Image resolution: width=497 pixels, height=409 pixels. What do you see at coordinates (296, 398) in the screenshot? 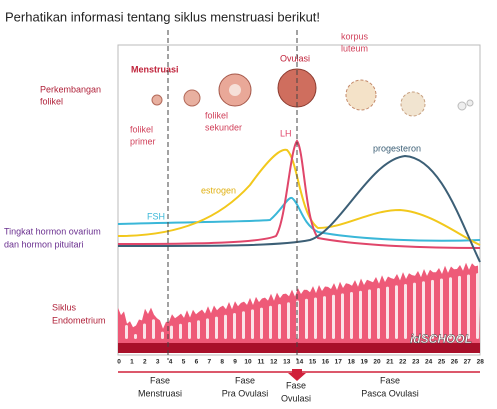
I see `phase-label: Ovulasi` at bounding box center [296, 398].